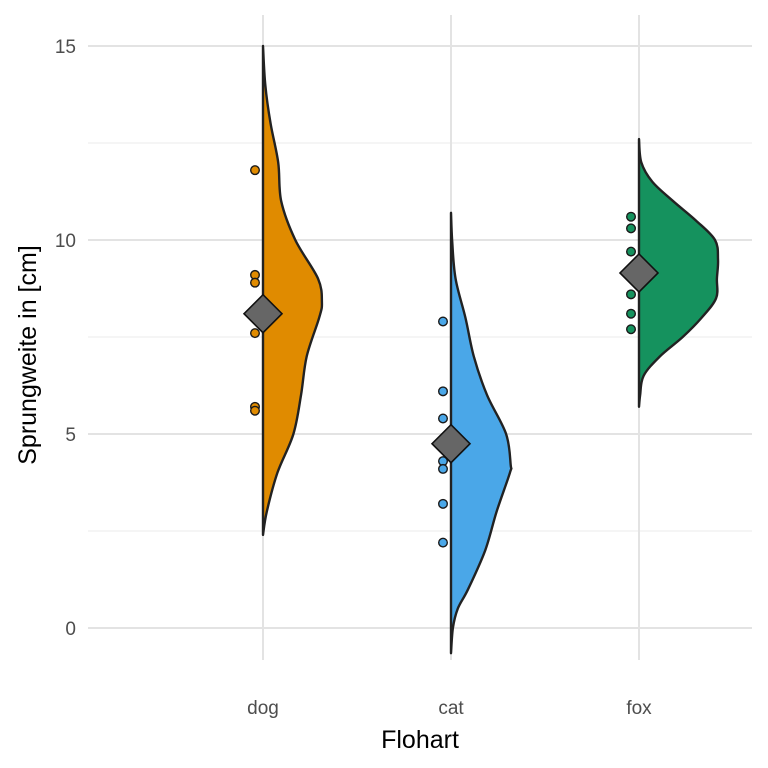 The width and height of the screenshot is (768, 768). I want to click on x-axis-title: Flohart, so click(420, 740).